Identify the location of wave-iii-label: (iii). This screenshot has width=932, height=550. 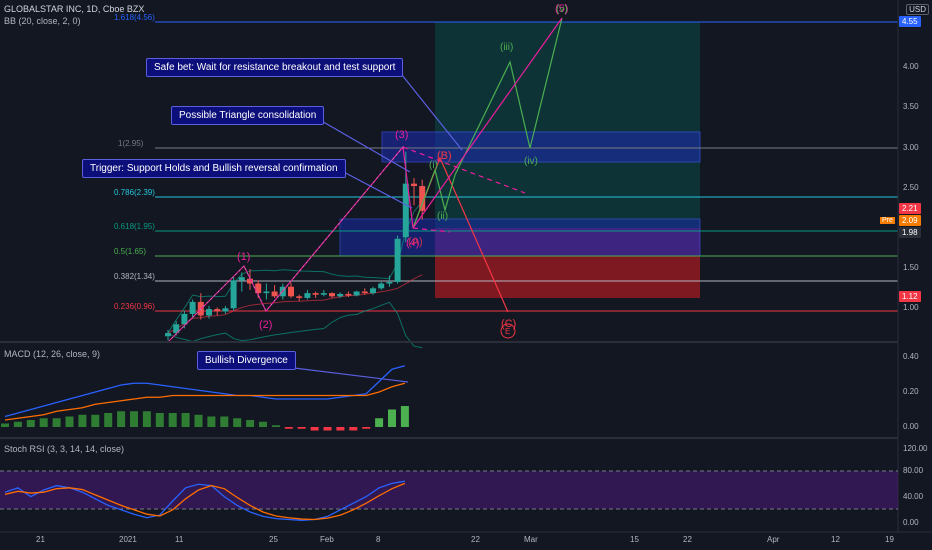
(506, 47).